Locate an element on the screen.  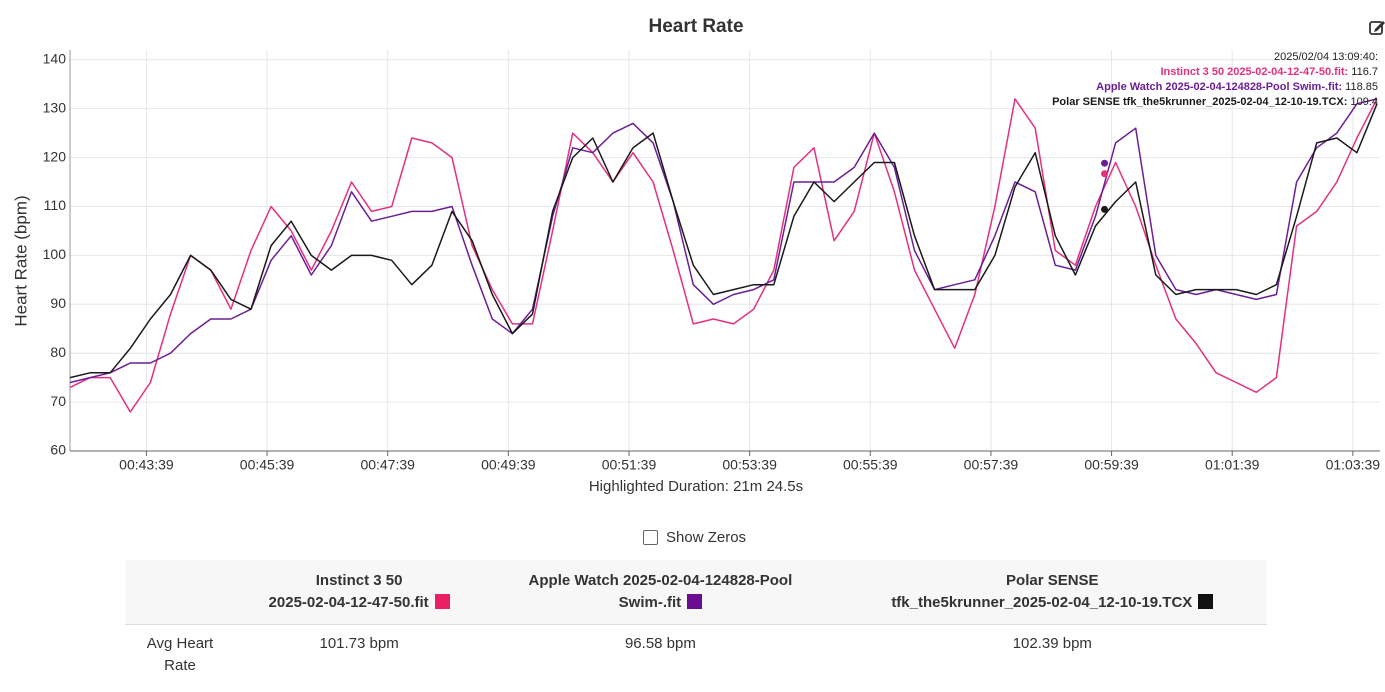
x-axis-label: Highlighted Duration: 21m 24.5s is located at coordinates (696, 486).